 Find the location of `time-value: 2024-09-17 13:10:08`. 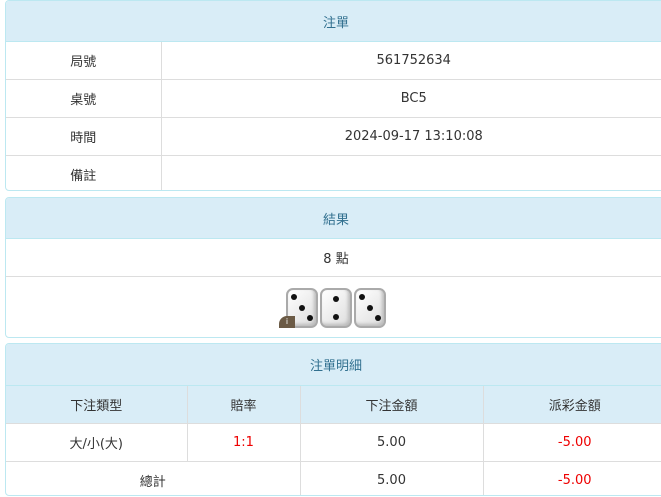

time-value: 2024-09-17 13:10:08 is located at coordinates (410, 136).